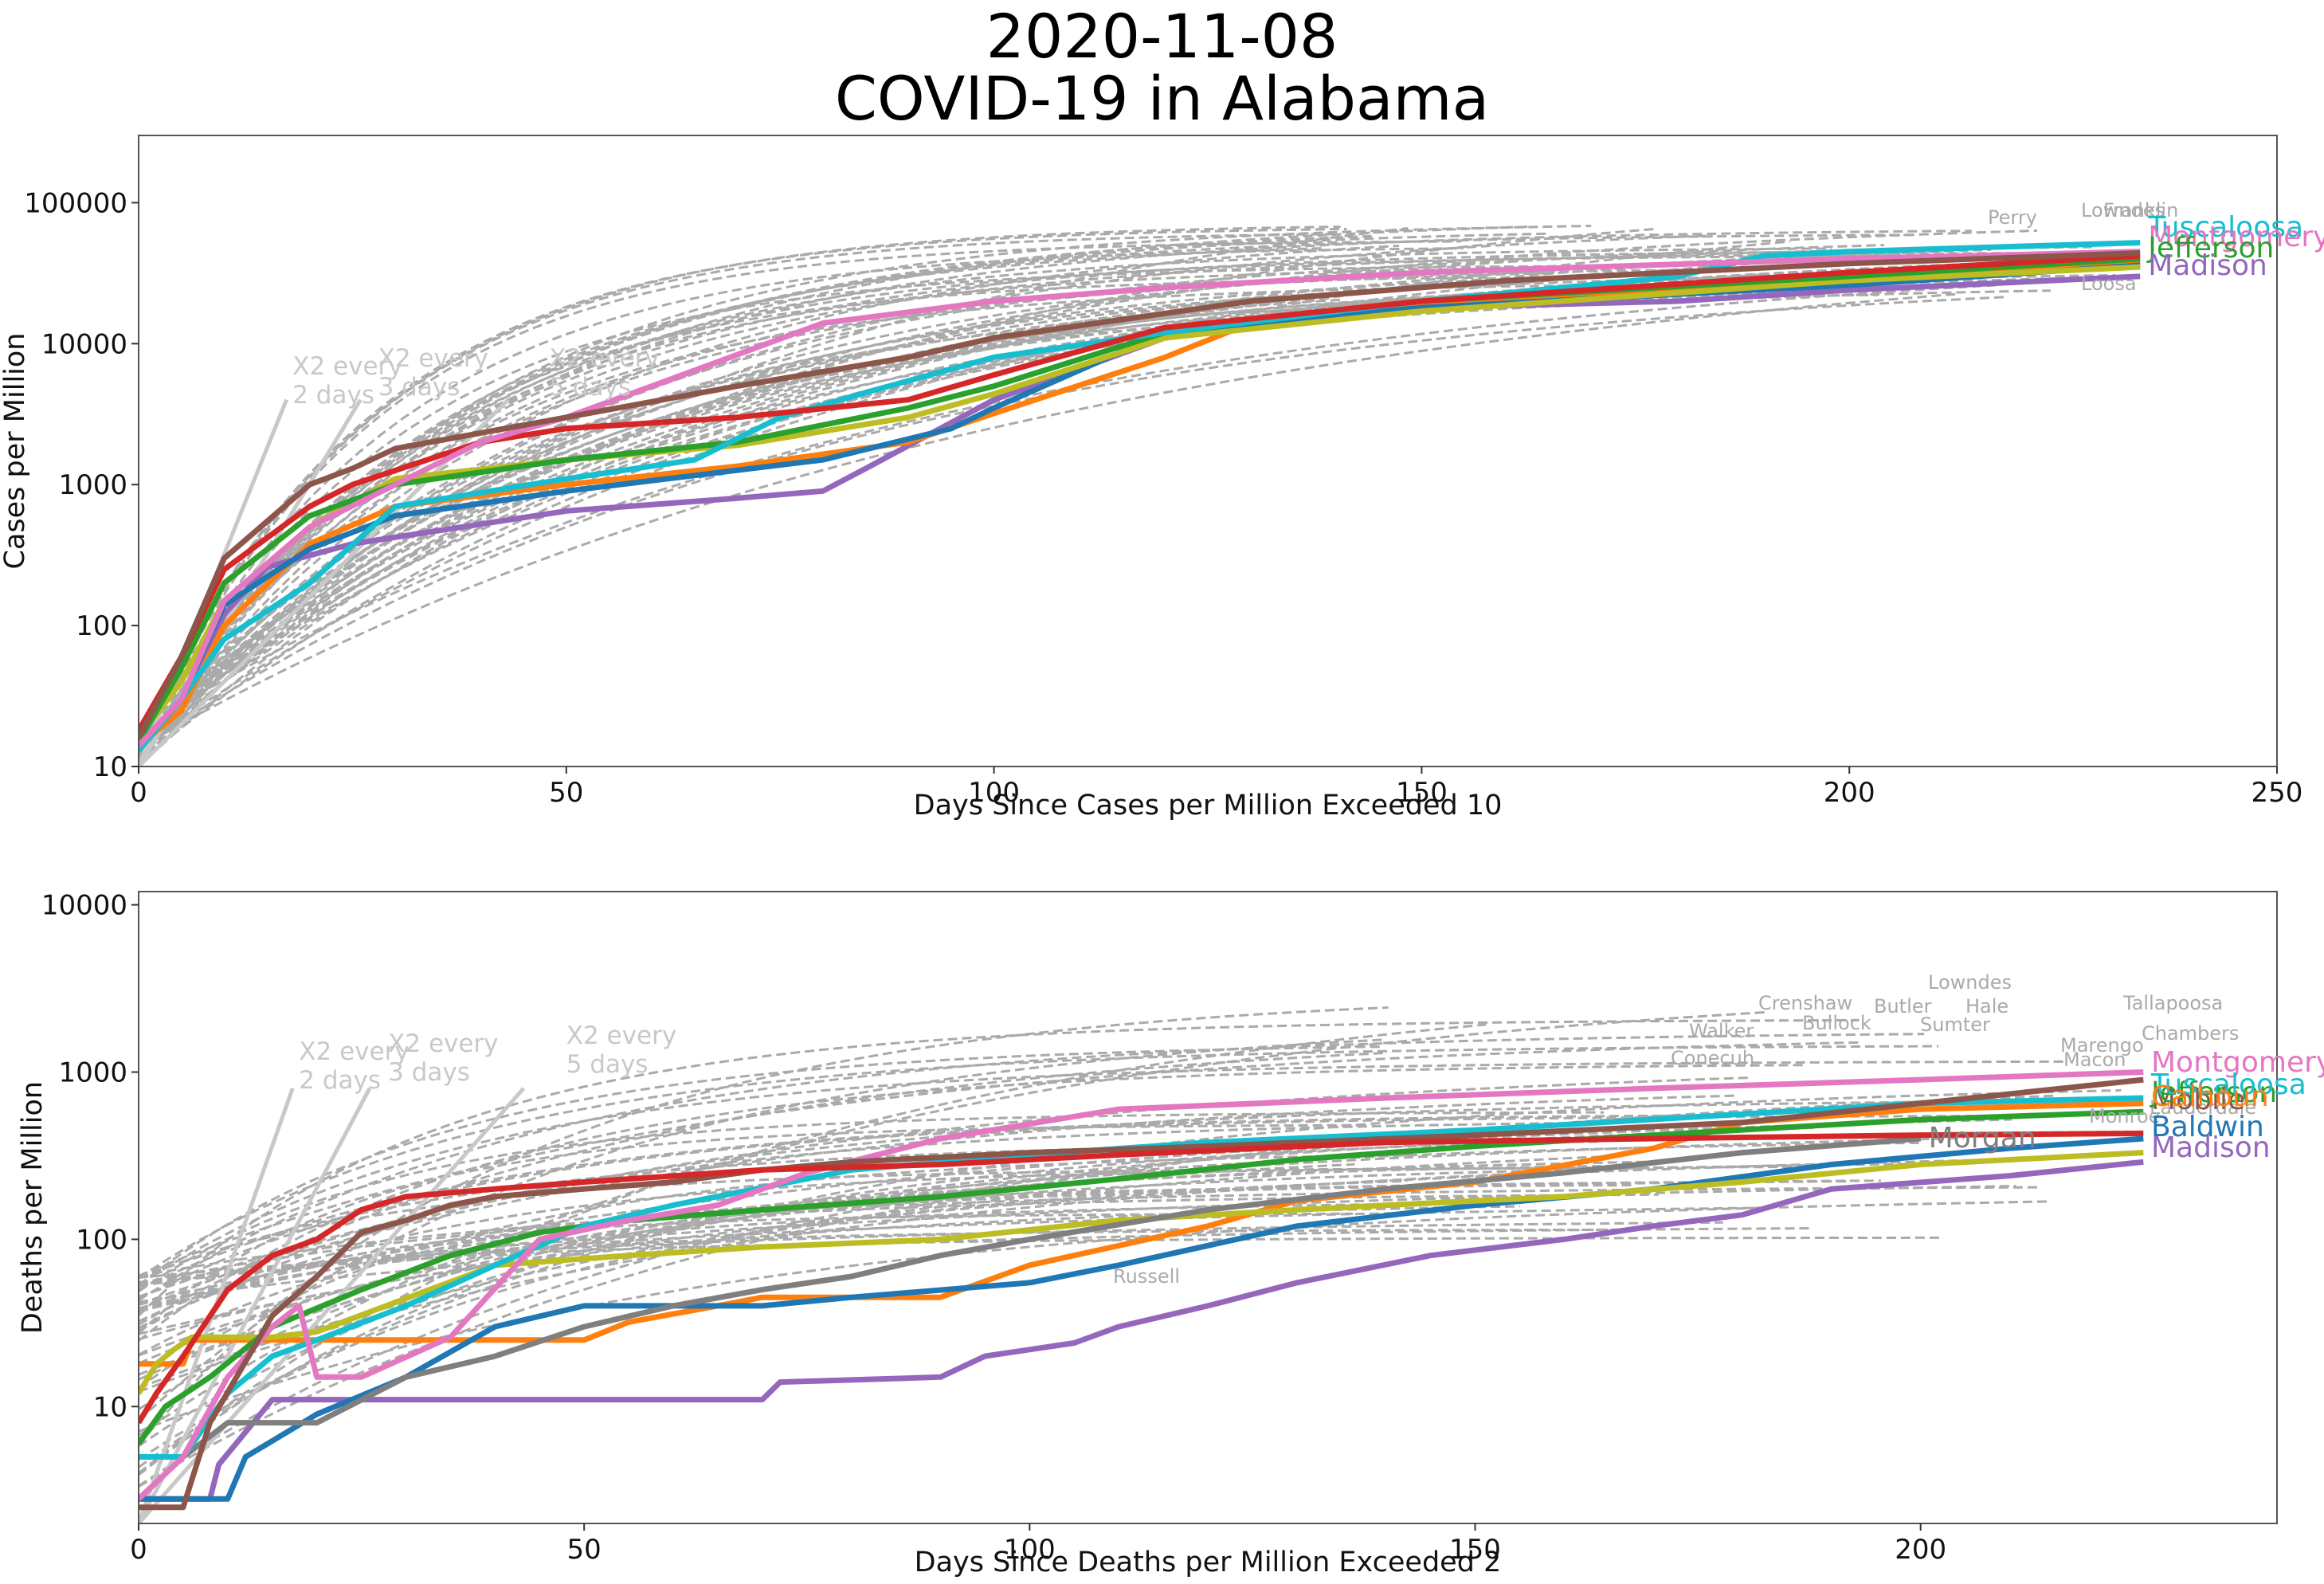  I want to click on county-annotation: Lauderdale, so click(2203, 1107).